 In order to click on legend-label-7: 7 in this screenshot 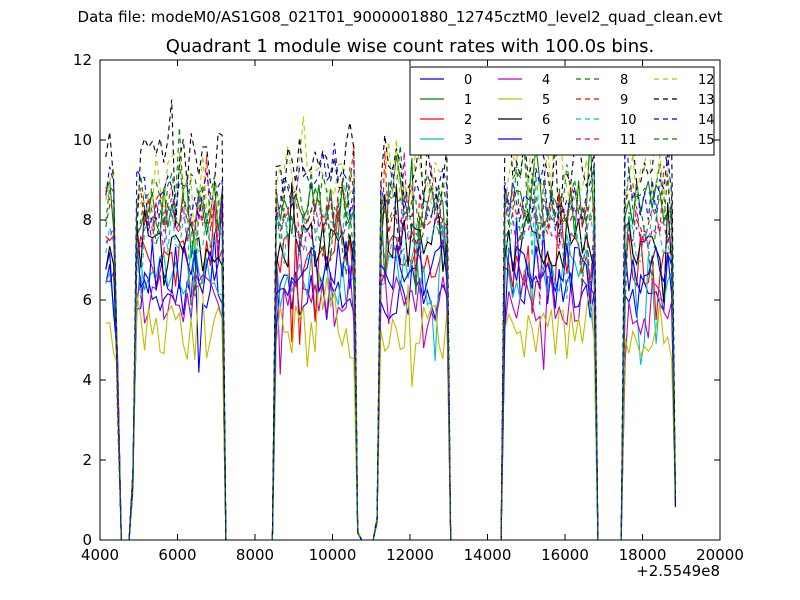, I will do `click(546, 140)`.